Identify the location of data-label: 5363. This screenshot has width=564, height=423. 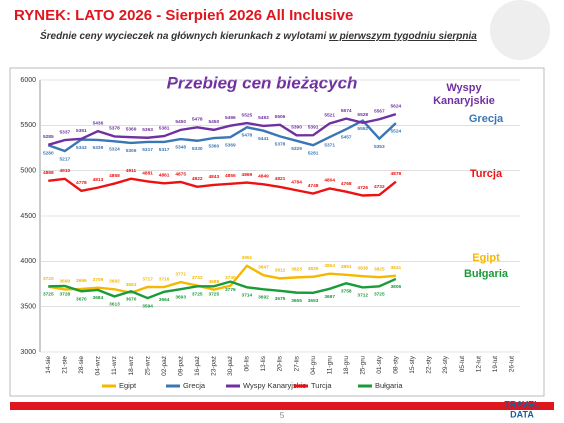
(147, 130).